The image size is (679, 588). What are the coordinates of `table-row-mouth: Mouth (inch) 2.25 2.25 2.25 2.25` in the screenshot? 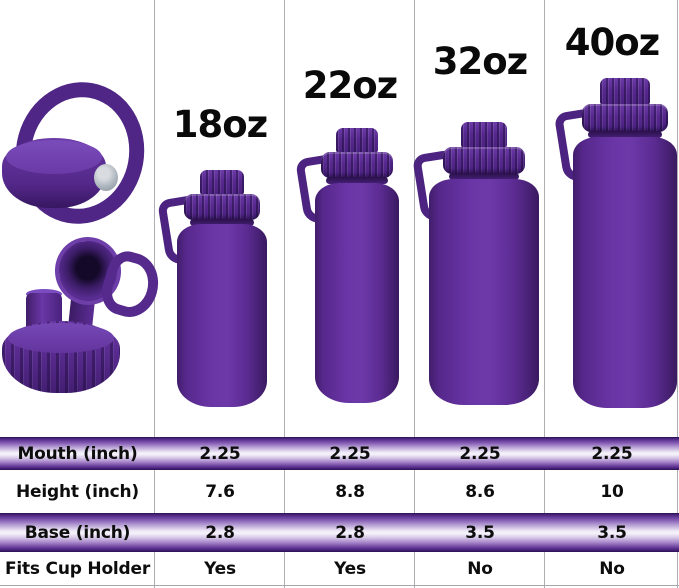 It's located at (339, 453).